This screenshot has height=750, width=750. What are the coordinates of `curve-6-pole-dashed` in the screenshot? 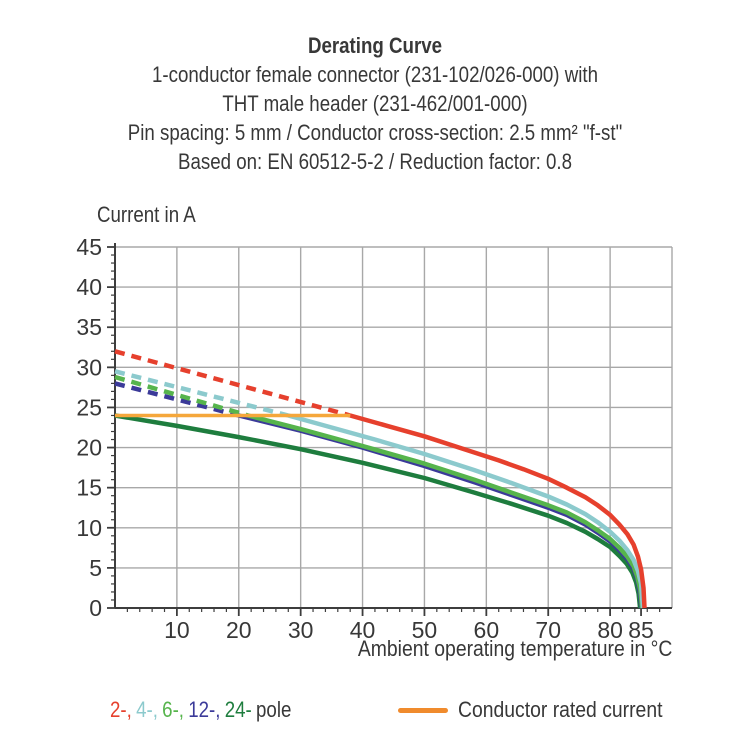 It's located at (181, 396).